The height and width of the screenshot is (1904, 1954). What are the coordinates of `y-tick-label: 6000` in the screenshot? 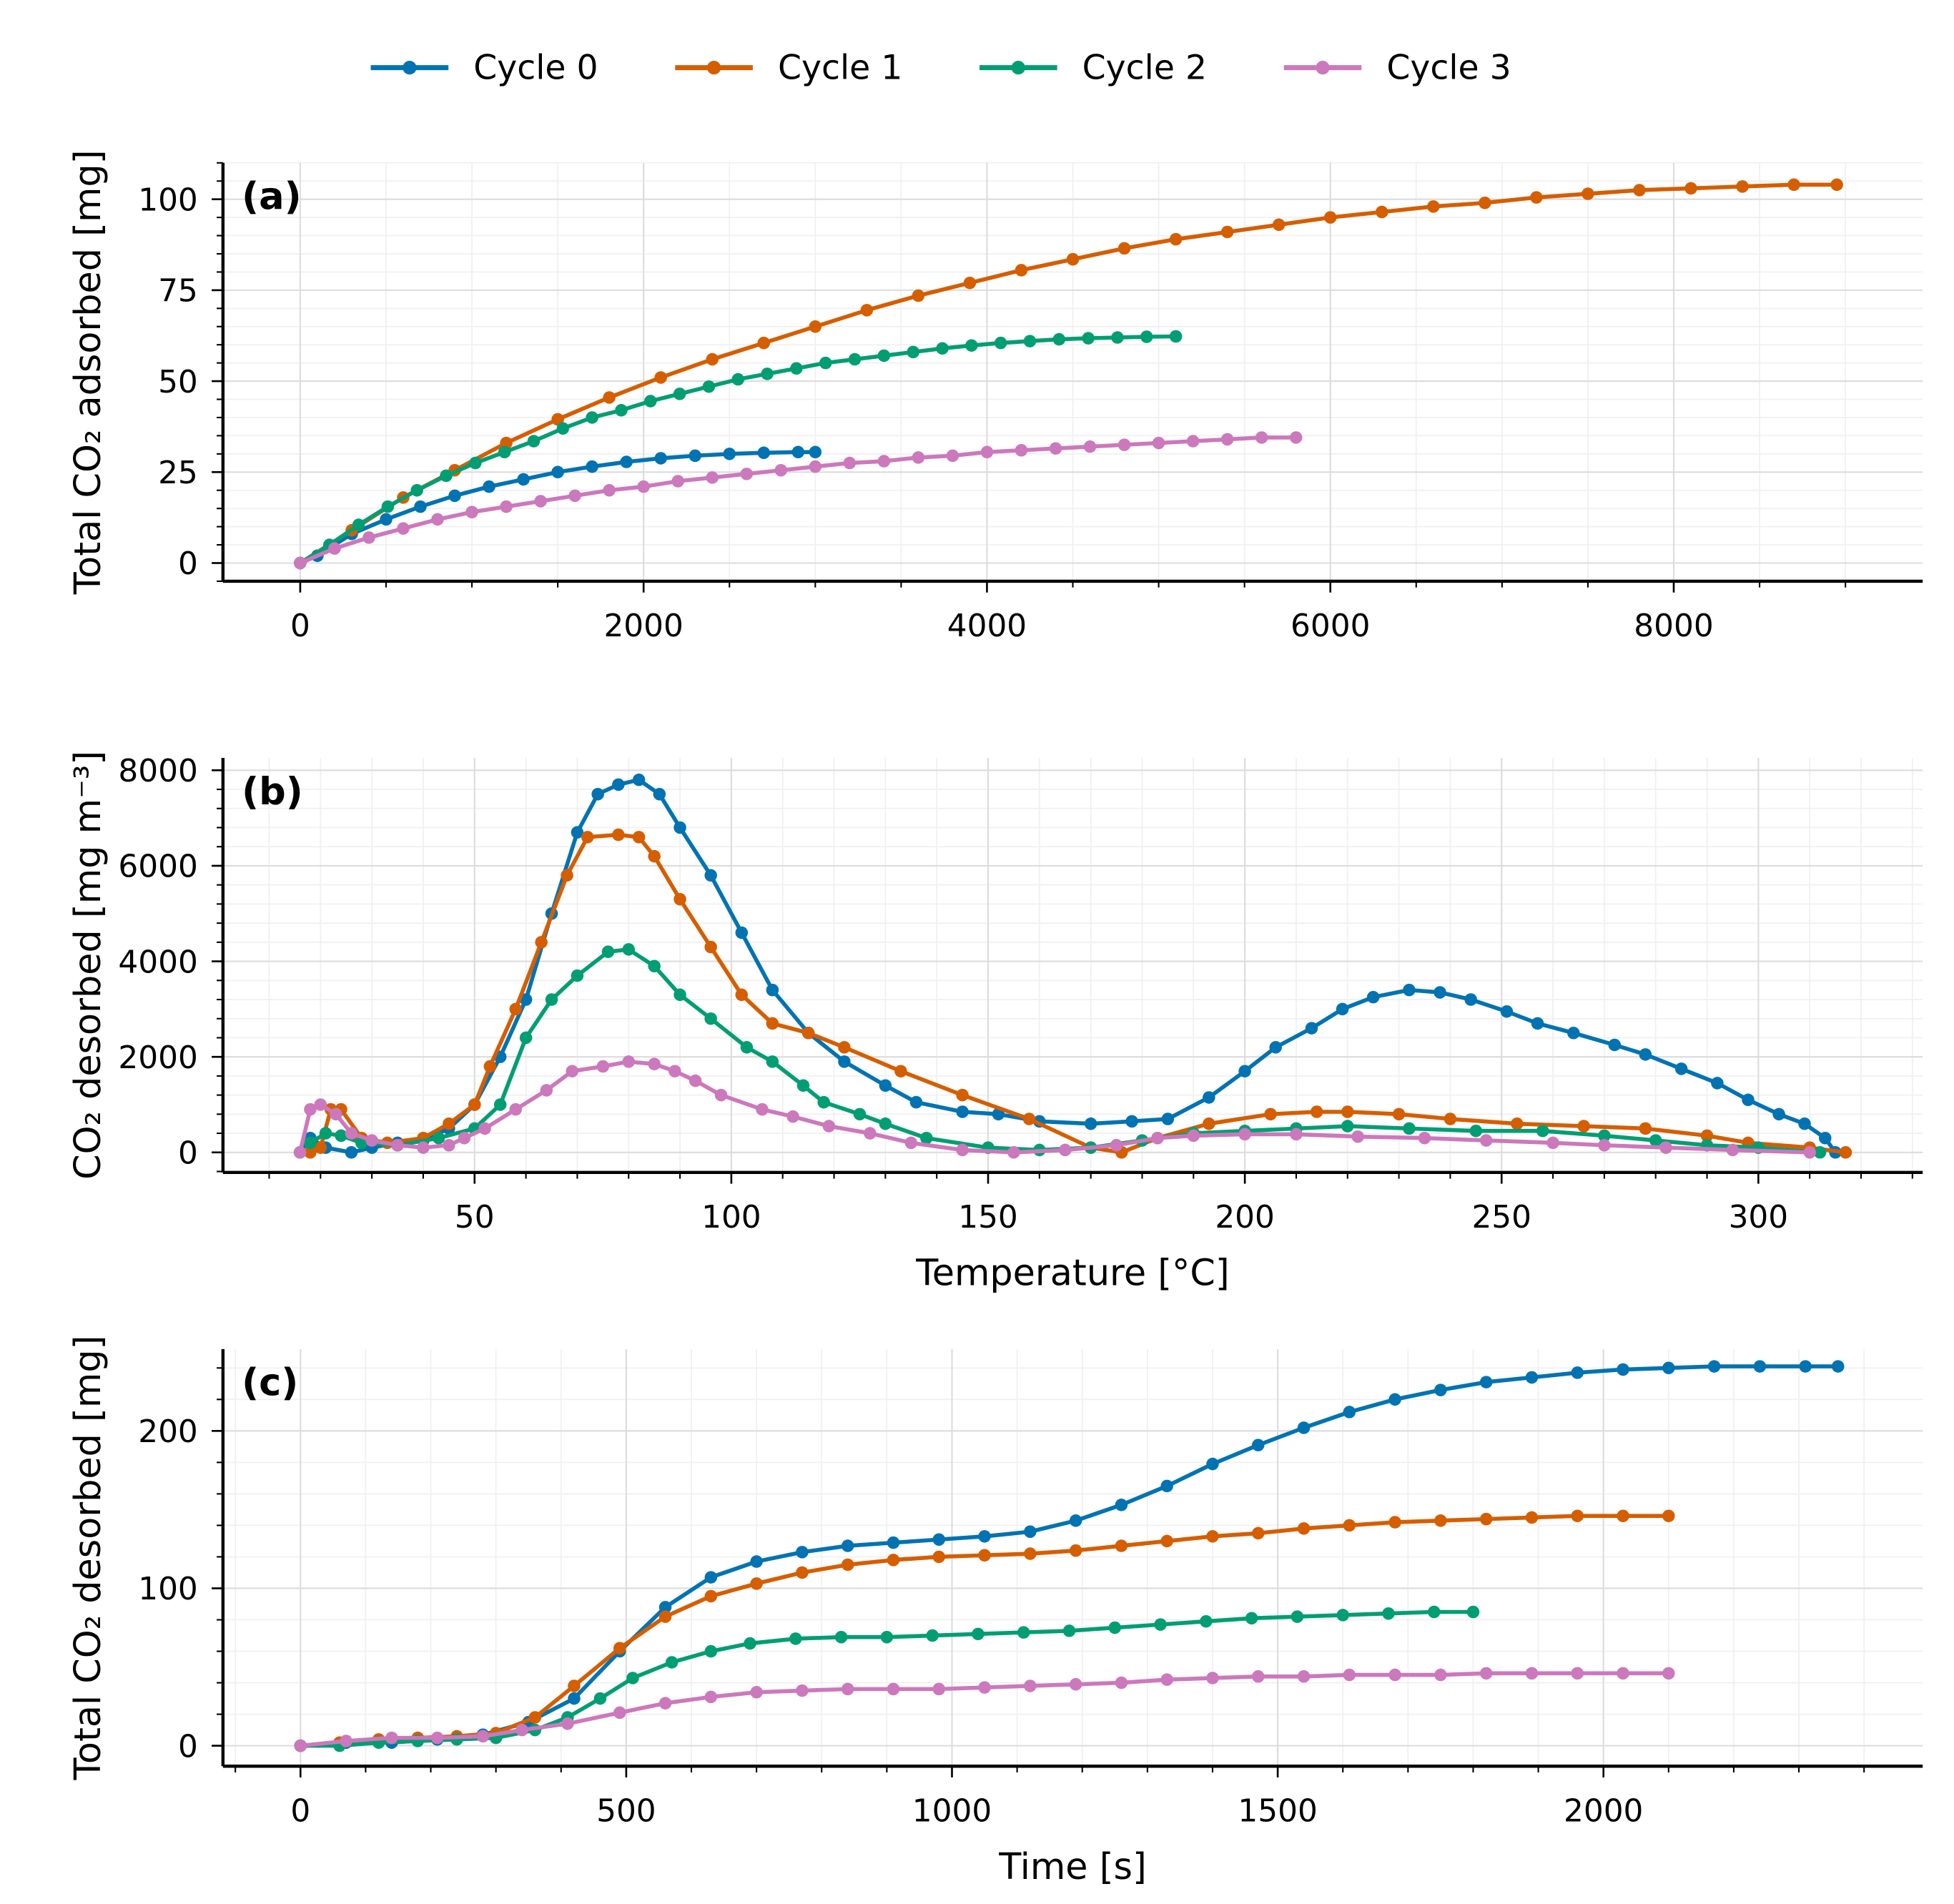 It's located at (157, 867).